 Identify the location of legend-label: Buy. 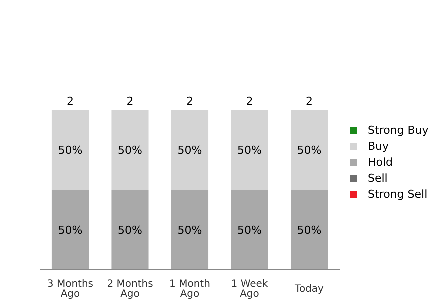
(379, 146).